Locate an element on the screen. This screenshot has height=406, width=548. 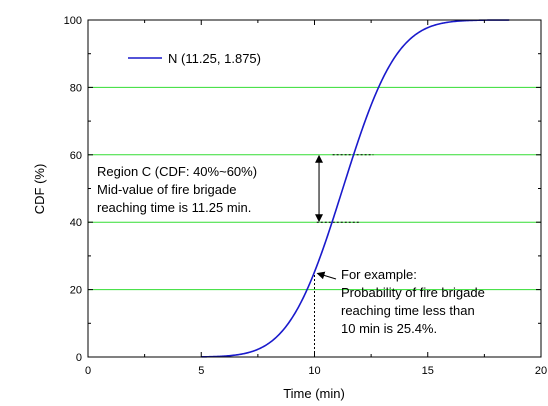
legend-label: N (11.25, 1.875) is located at coordinates (214, 58).